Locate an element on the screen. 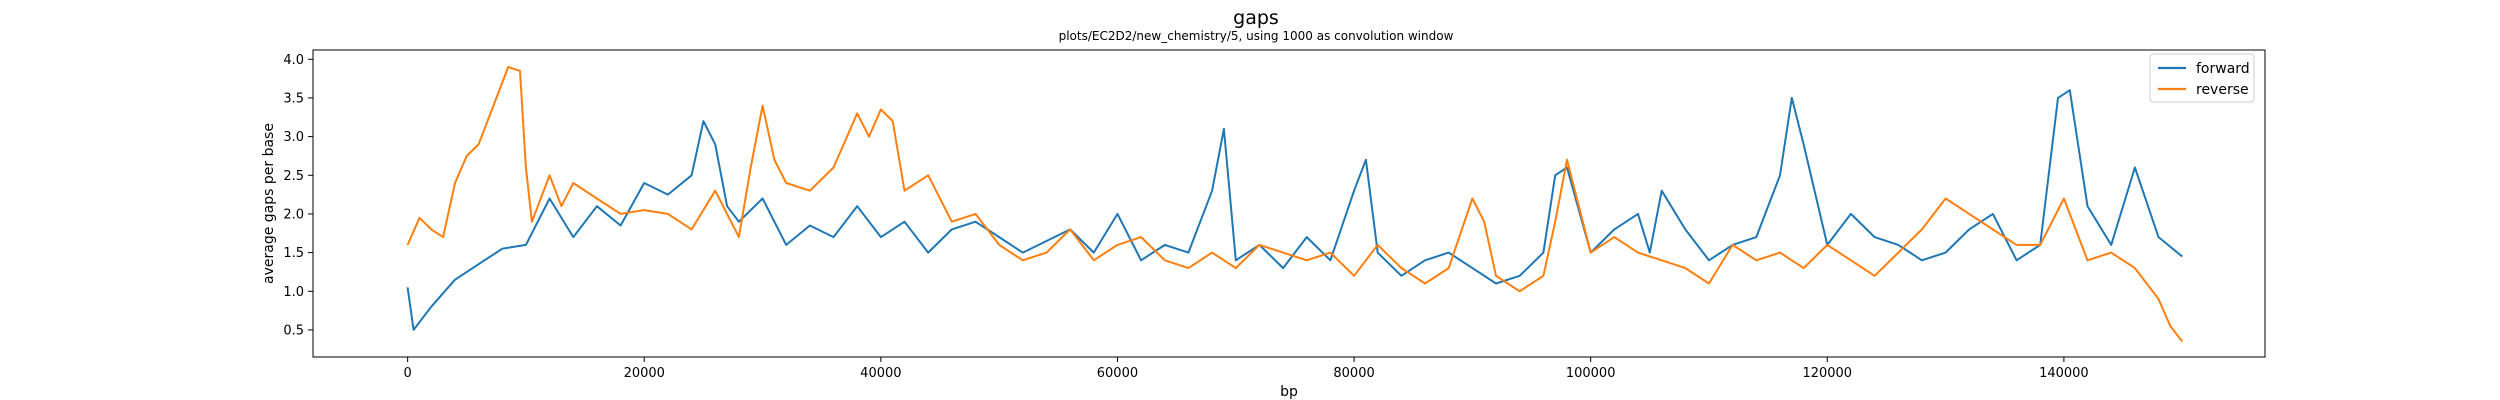 The width and height of the screenshot is (2500, 400). x-tick-label: 40000 is located at coordinates (880, 373).